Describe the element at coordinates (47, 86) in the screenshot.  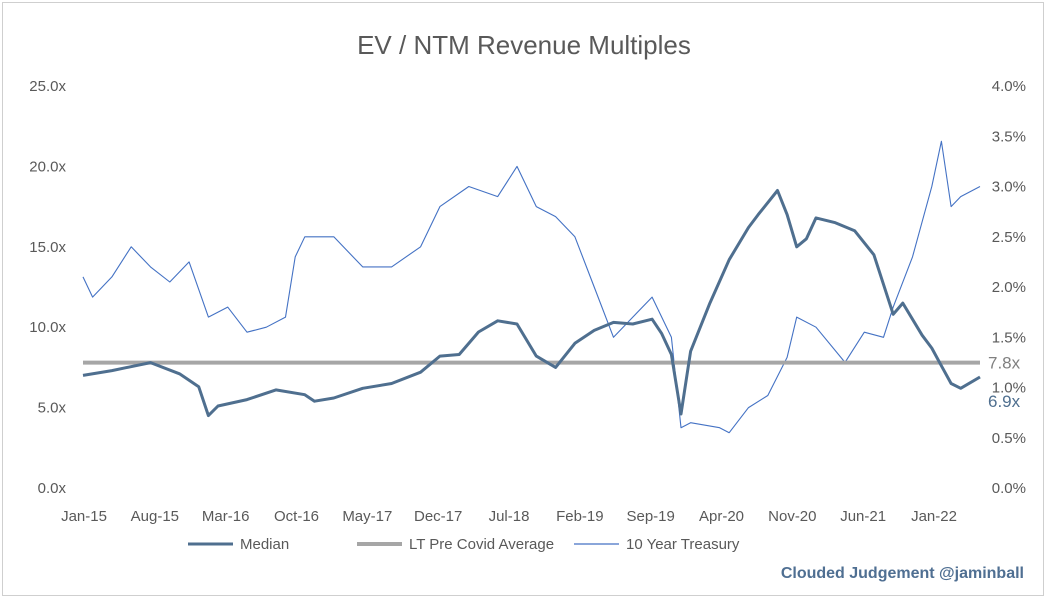
I see `left-tick-label: 25.0x` at that location.